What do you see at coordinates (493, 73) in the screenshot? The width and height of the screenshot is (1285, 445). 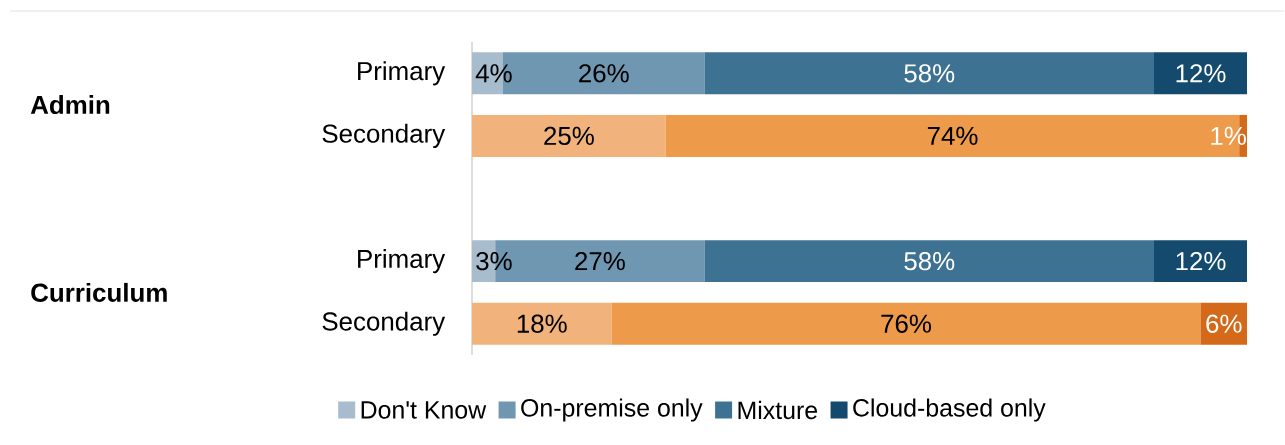 I see `data-label: 4%` at bounding box center [493, 73].